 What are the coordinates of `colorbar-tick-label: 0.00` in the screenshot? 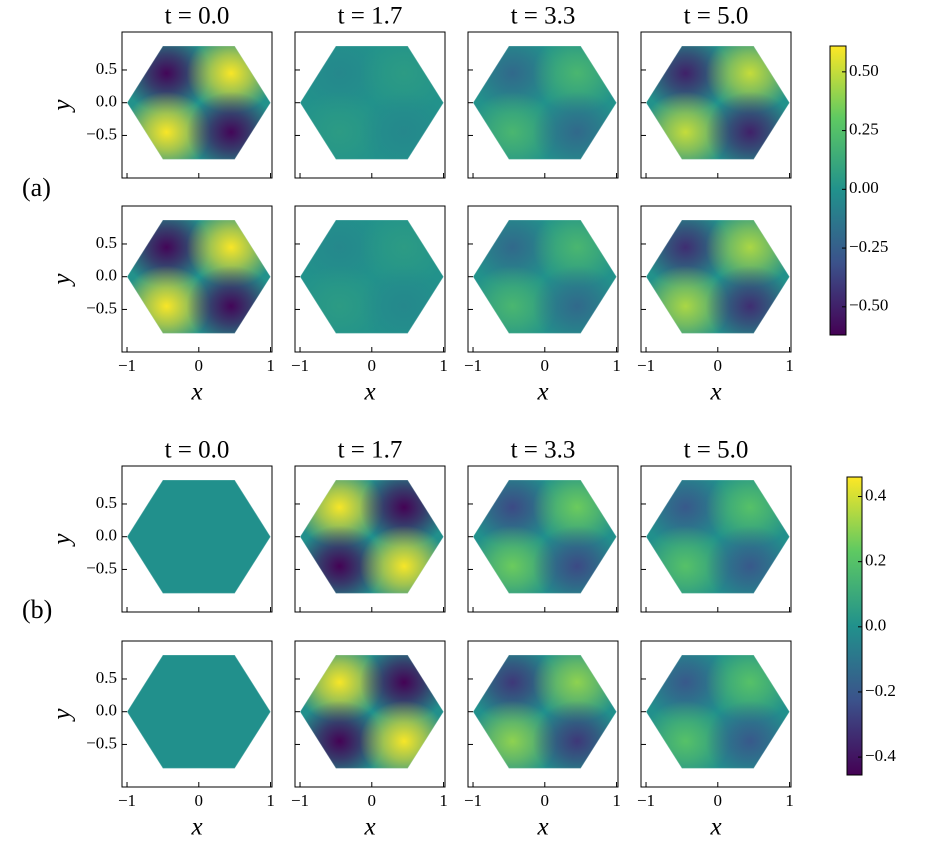 It's located at (864, 187).